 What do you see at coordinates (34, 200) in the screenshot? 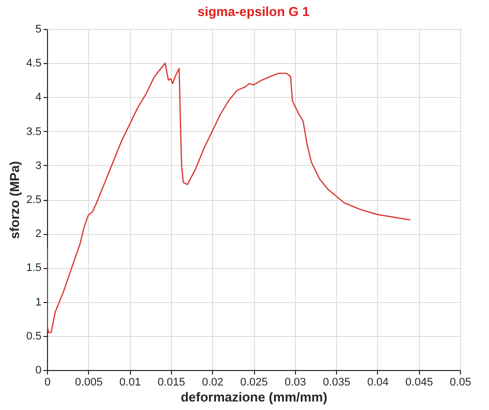
I see `y-tick-label: 2.5` at bounding box center [34, 200].